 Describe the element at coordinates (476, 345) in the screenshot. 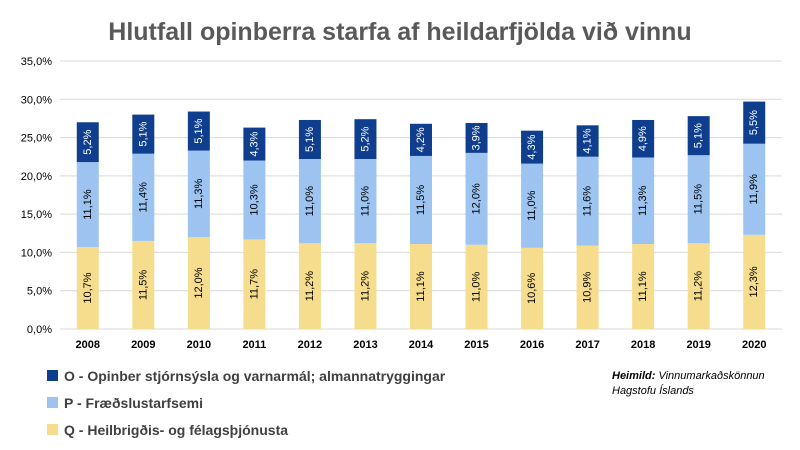

I see `x-tick-label: 2015` at that location.